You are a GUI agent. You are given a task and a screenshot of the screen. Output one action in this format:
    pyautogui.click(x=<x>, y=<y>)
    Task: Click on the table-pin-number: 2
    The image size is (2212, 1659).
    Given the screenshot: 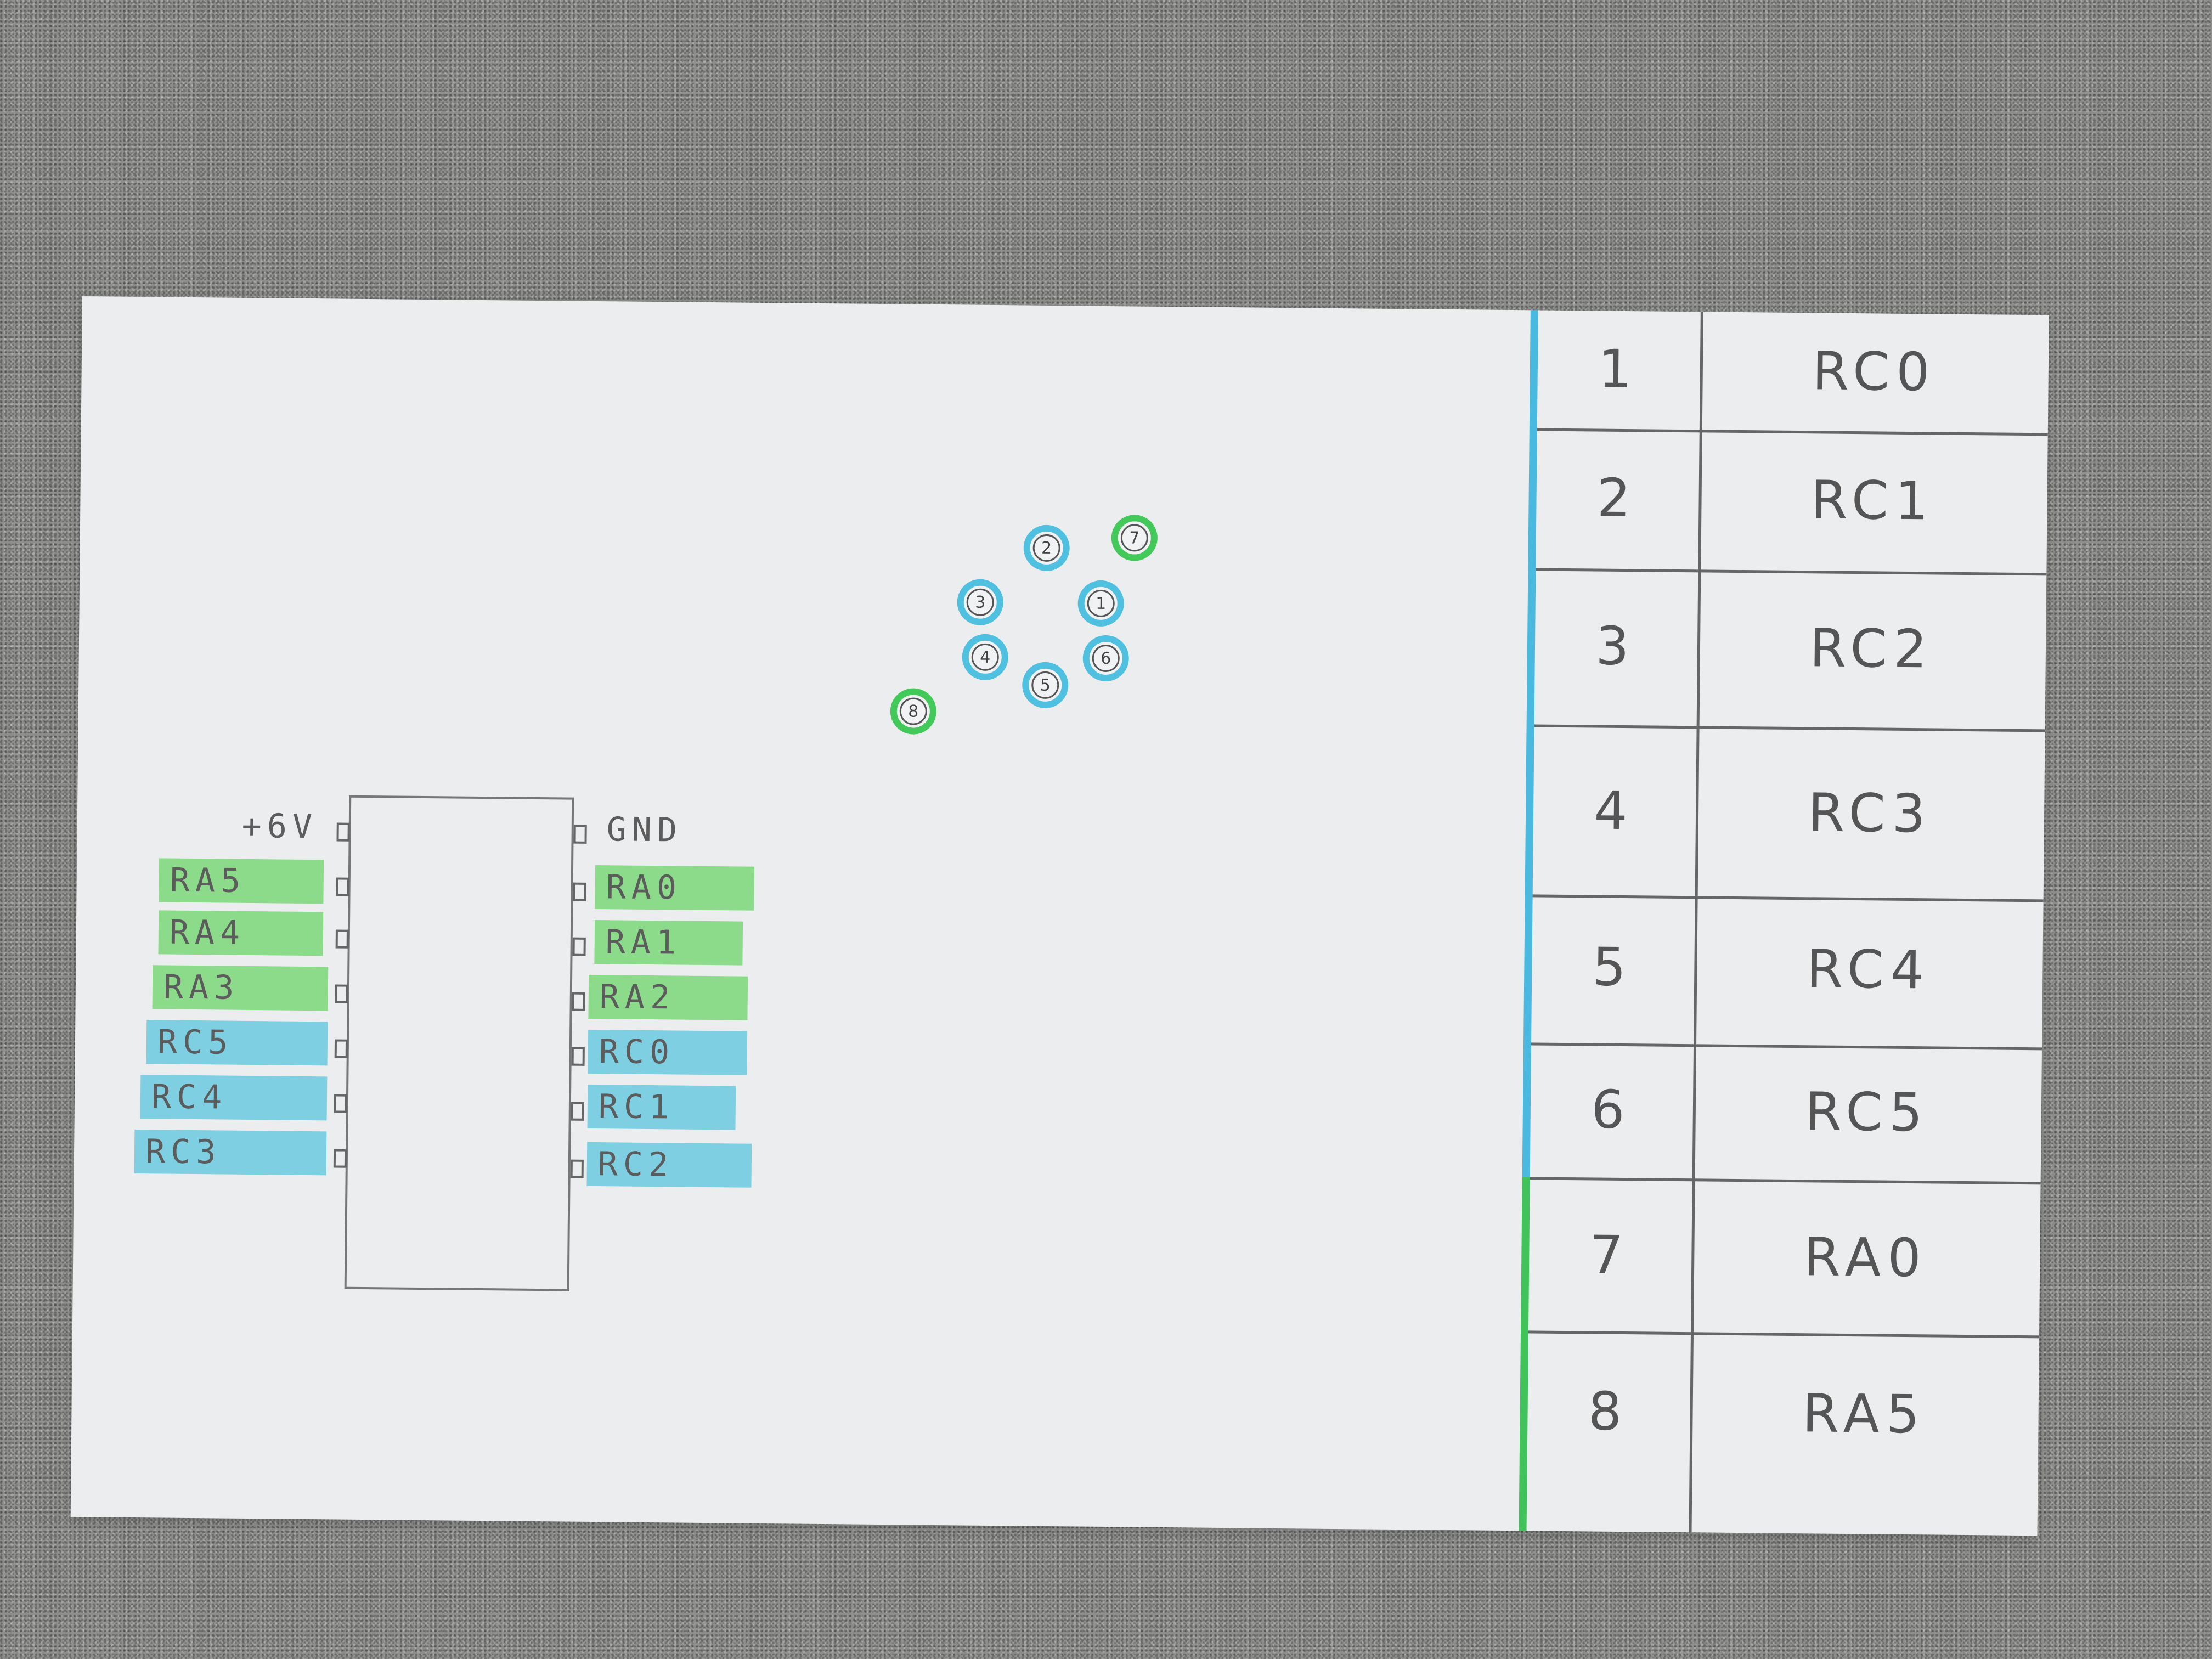 What is the action you would take?
    pyautogui.click(x=1613, y=498)
    